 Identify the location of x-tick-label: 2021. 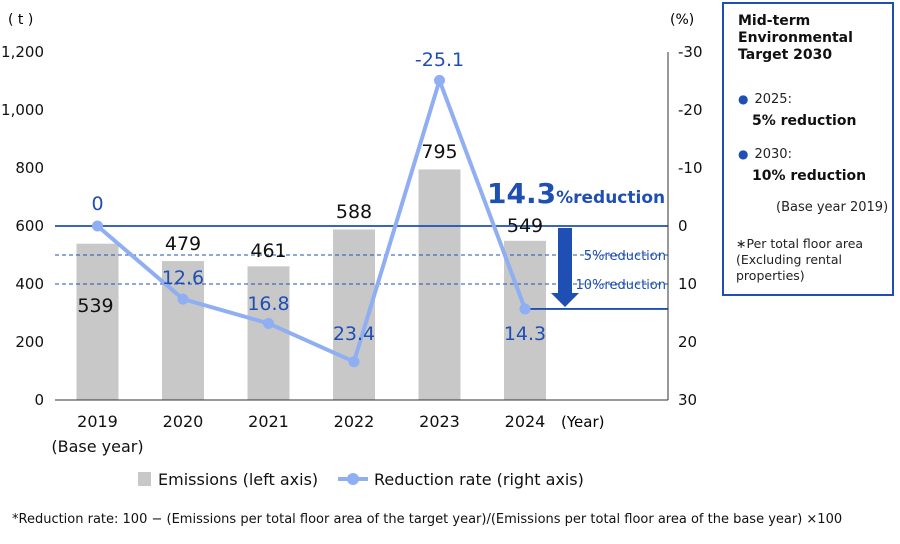
(268, 421).